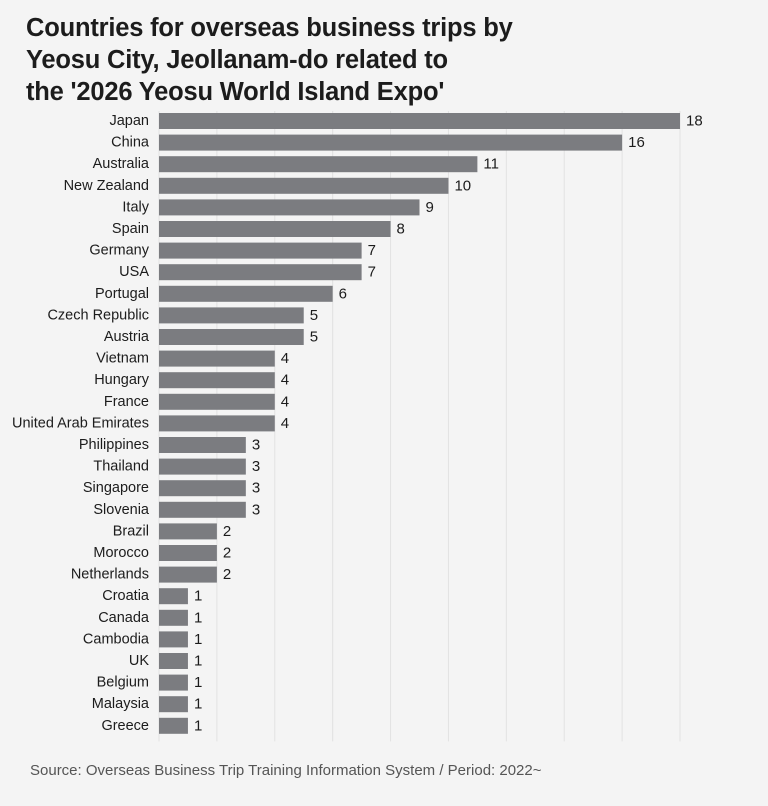  Describe the element at coordinates (123, 683) in the screenshot. I see `category-label: Belgium` at that location.